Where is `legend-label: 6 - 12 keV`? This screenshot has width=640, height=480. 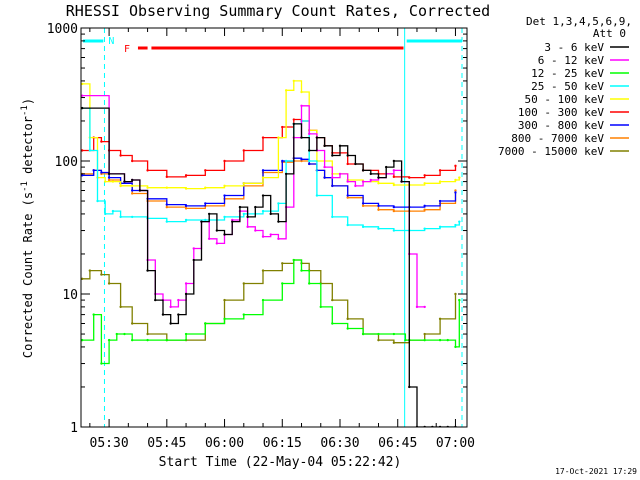
legend-label: 6 - 12 keV is located at coordinates (571, 60).